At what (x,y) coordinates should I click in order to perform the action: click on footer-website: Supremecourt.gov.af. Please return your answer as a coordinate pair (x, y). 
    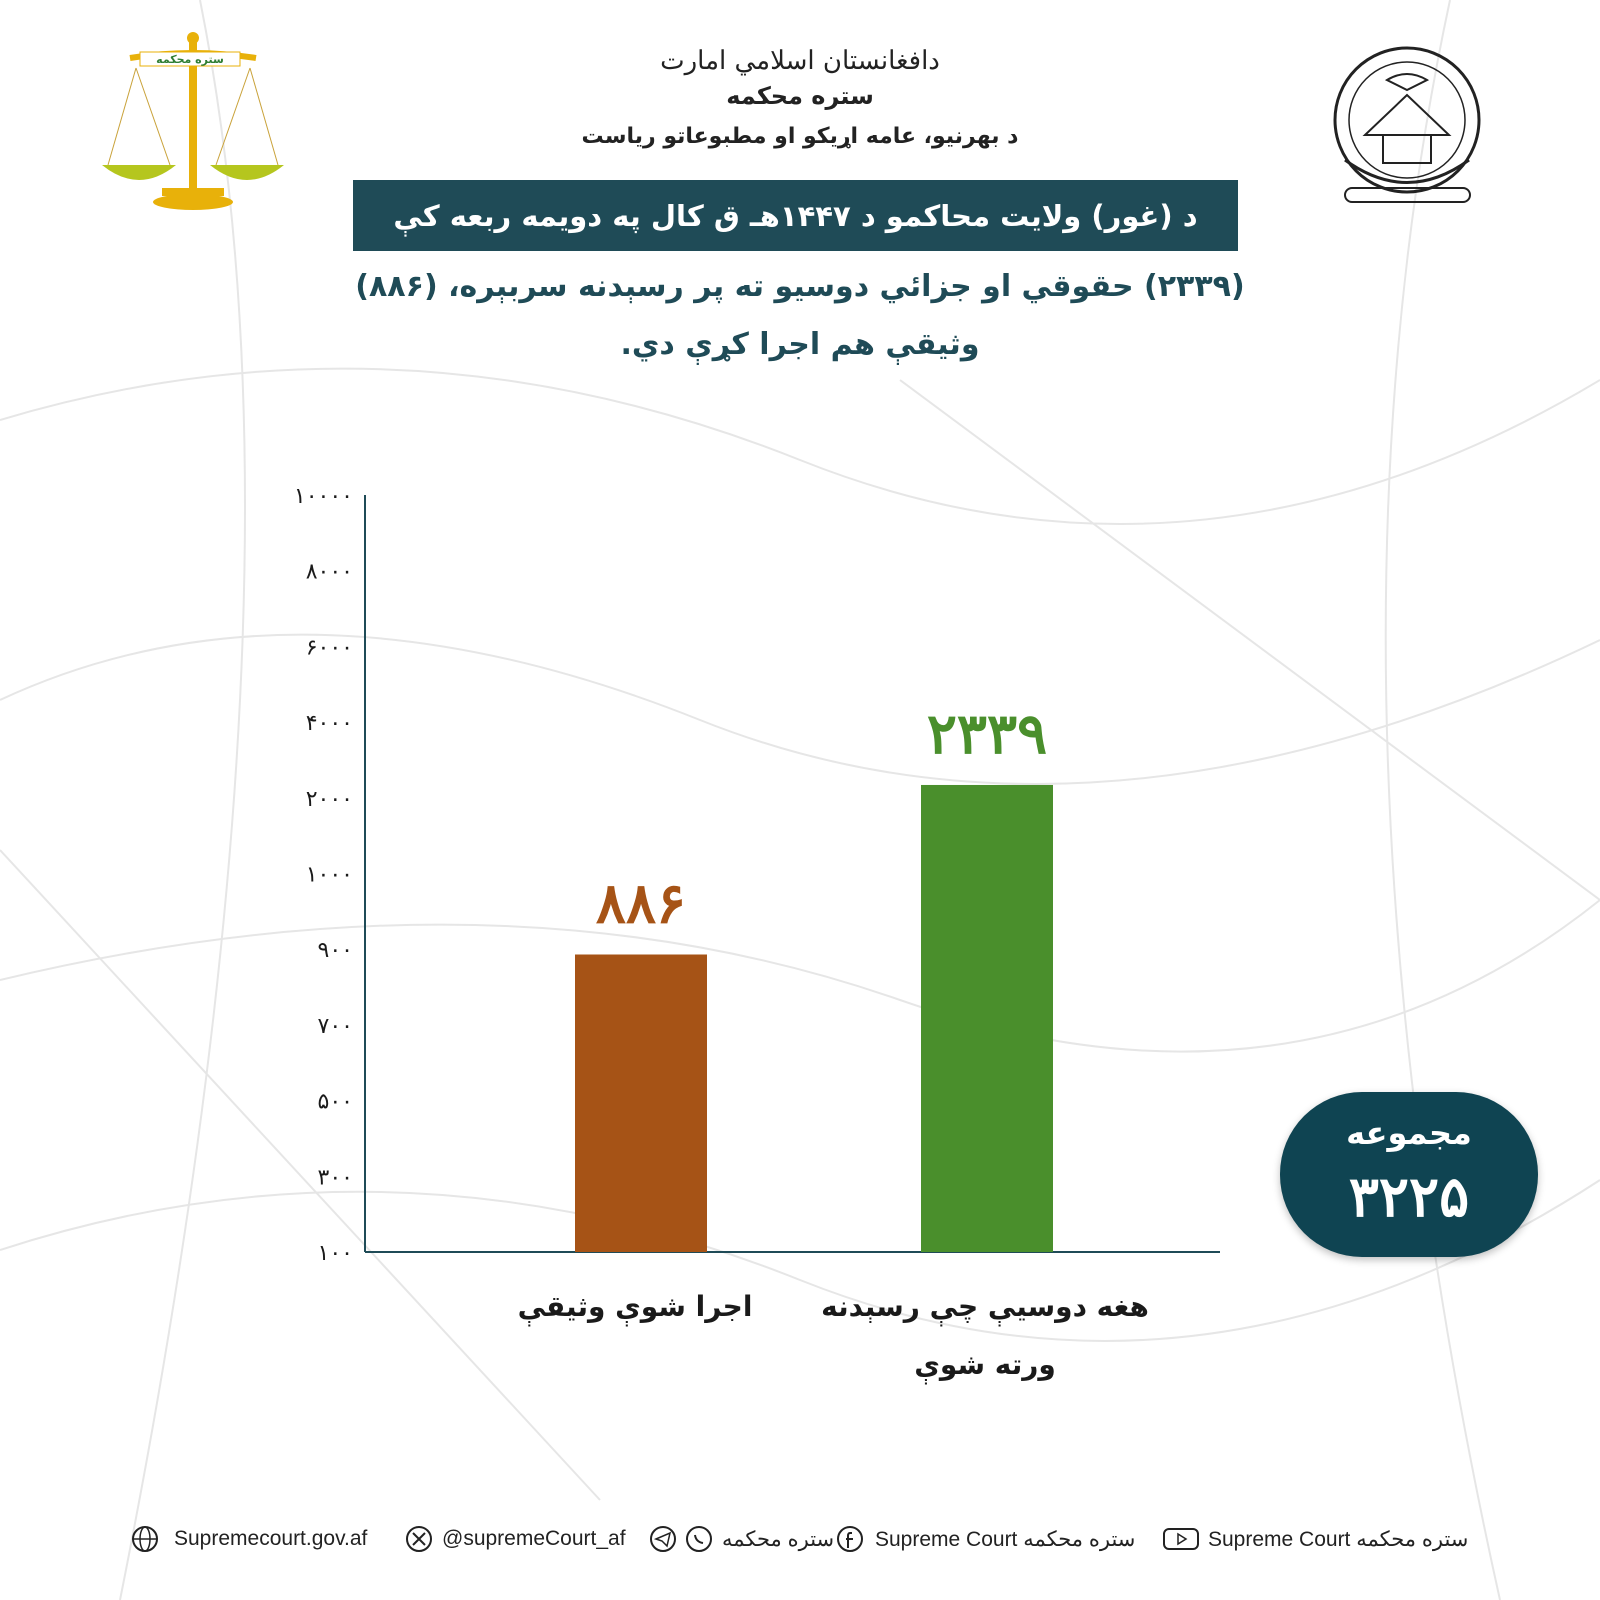
    Looking at the image, I should click on (248, 1539).